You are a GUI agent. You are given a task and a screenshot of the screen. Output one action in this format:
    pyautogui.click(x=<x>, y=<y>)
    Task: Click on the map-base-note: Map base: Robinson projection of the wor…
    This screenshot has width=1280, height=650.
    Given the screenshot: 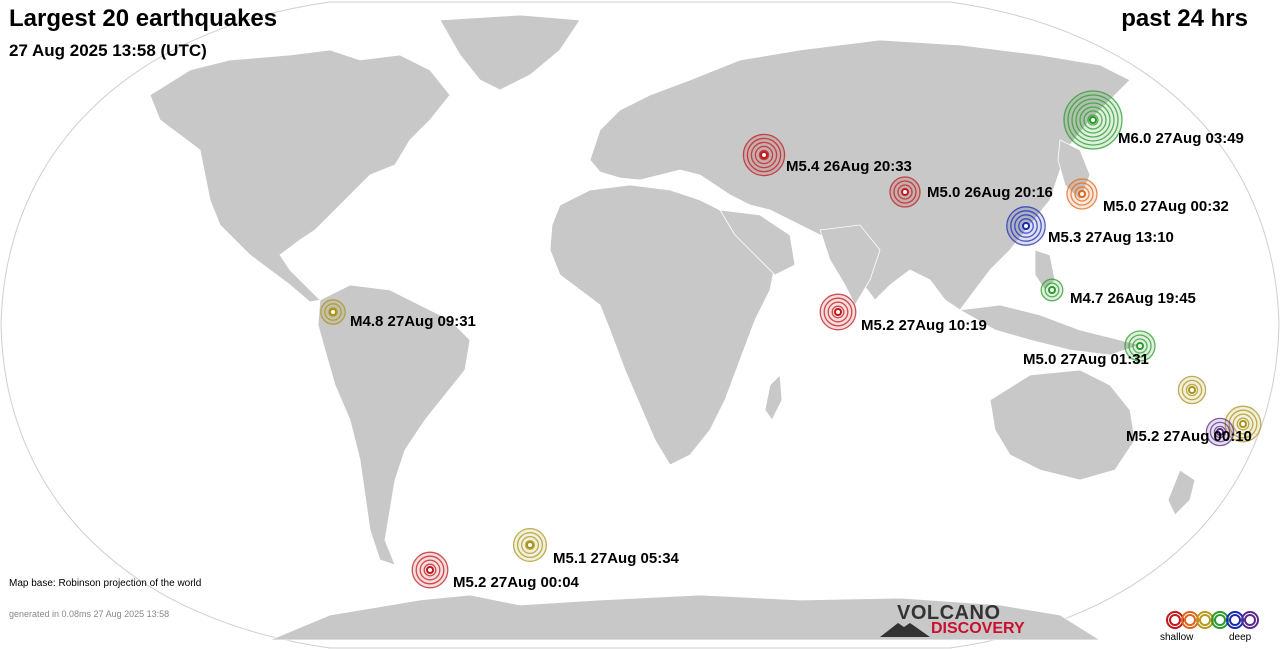 What is the action you would take?
    pyautogui.click(x=105, y=583)
    